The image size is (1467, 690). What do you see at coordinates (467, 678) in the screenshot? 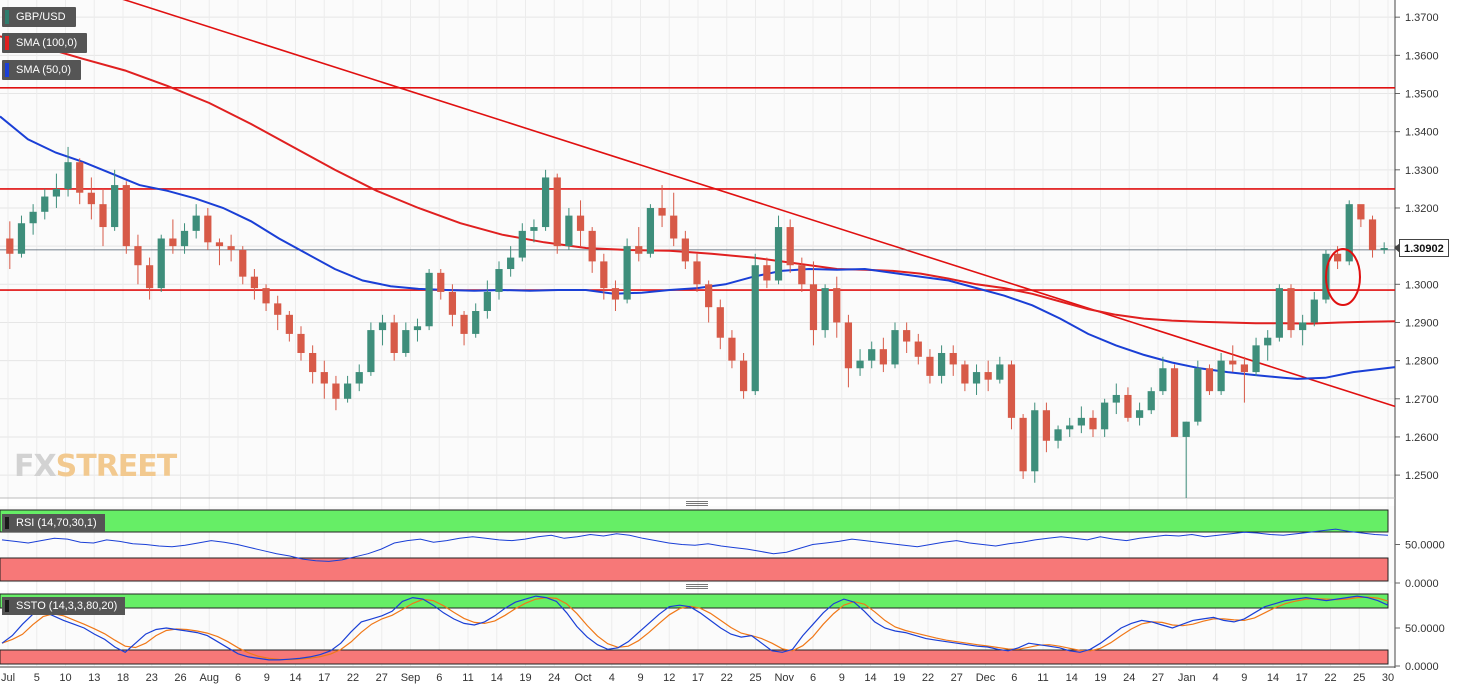
I see `x-tick-label: 11` at bounding box center [467, 678].